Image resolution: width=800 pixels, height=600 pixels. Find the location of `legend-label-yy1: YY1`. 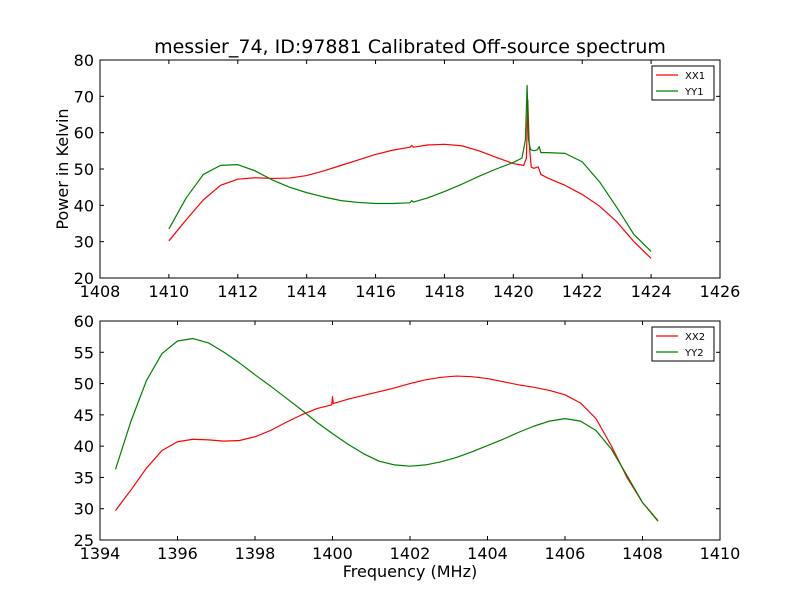

legend-label-yy1: YY1 is located at coordinates (694, 92).